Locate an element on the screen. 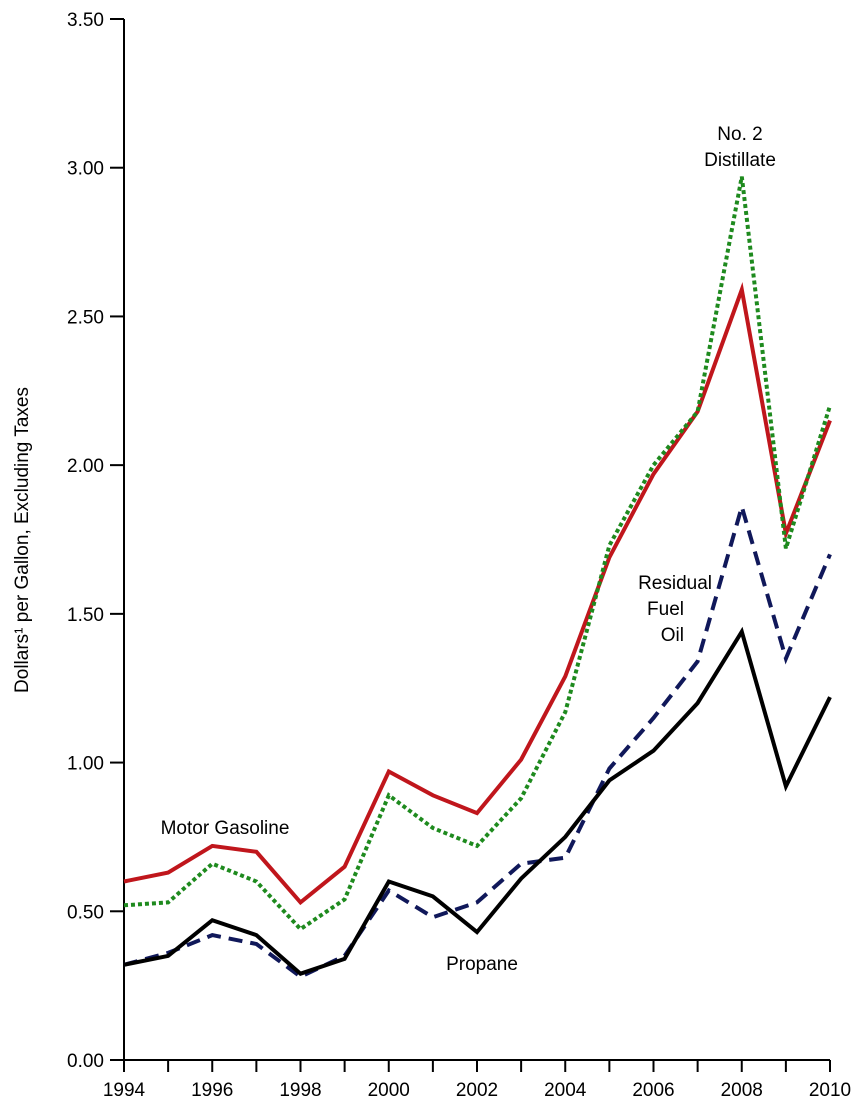 This screenshot has width=862, height=1112. y-tick-label: 2.00 is located at coordinates (85, 466).